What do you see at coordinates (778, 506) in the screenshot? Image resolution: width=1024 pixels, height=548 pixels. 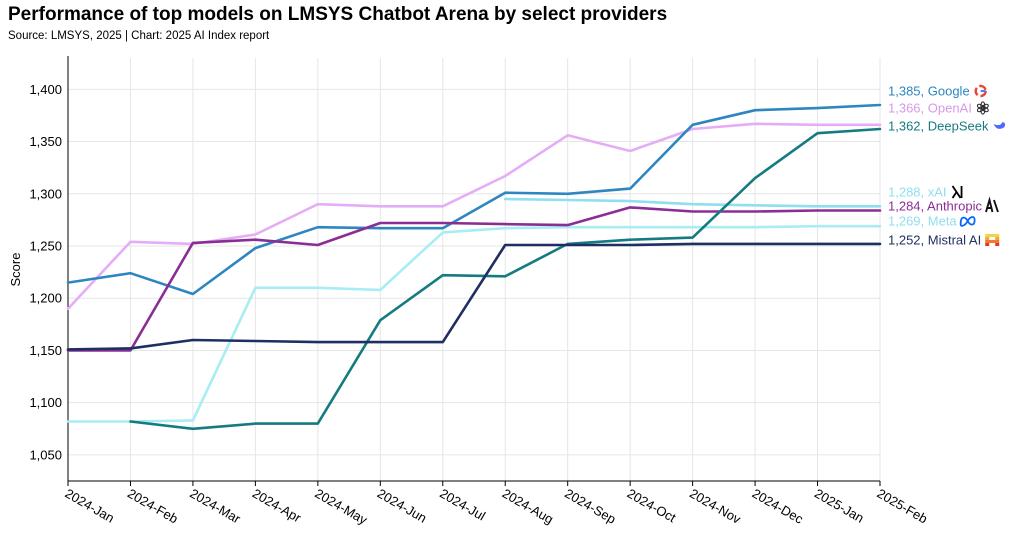 I see `x-tick-label: 2024-Dec` at bounding box center [778, 506].